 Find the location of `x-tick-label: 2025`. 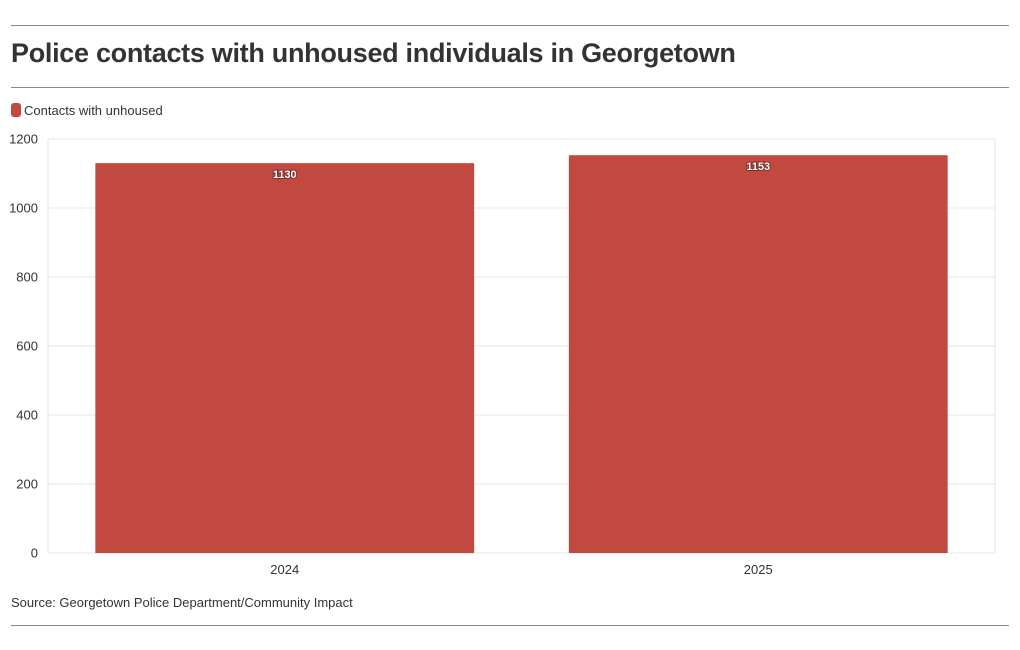

x-tick-label: 2025 is located at coordinates (758, 569).